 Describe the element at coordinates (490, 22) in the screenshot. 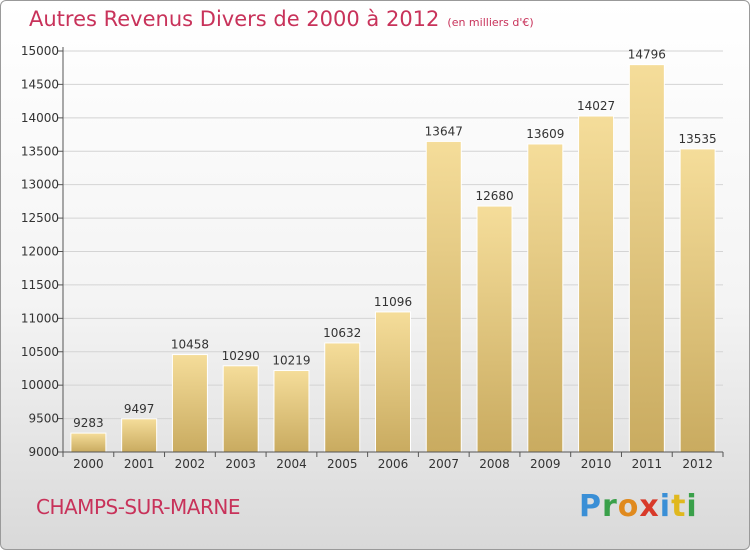

I see `chart-unit: (en milliers d'€)` at that location.